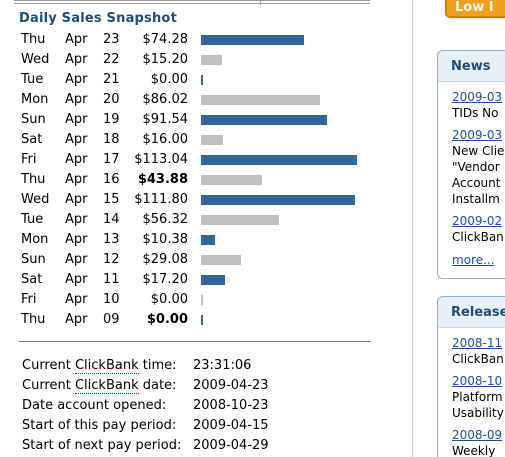  I want to click on clickbank-term: ClickBank, so click(106, 366).